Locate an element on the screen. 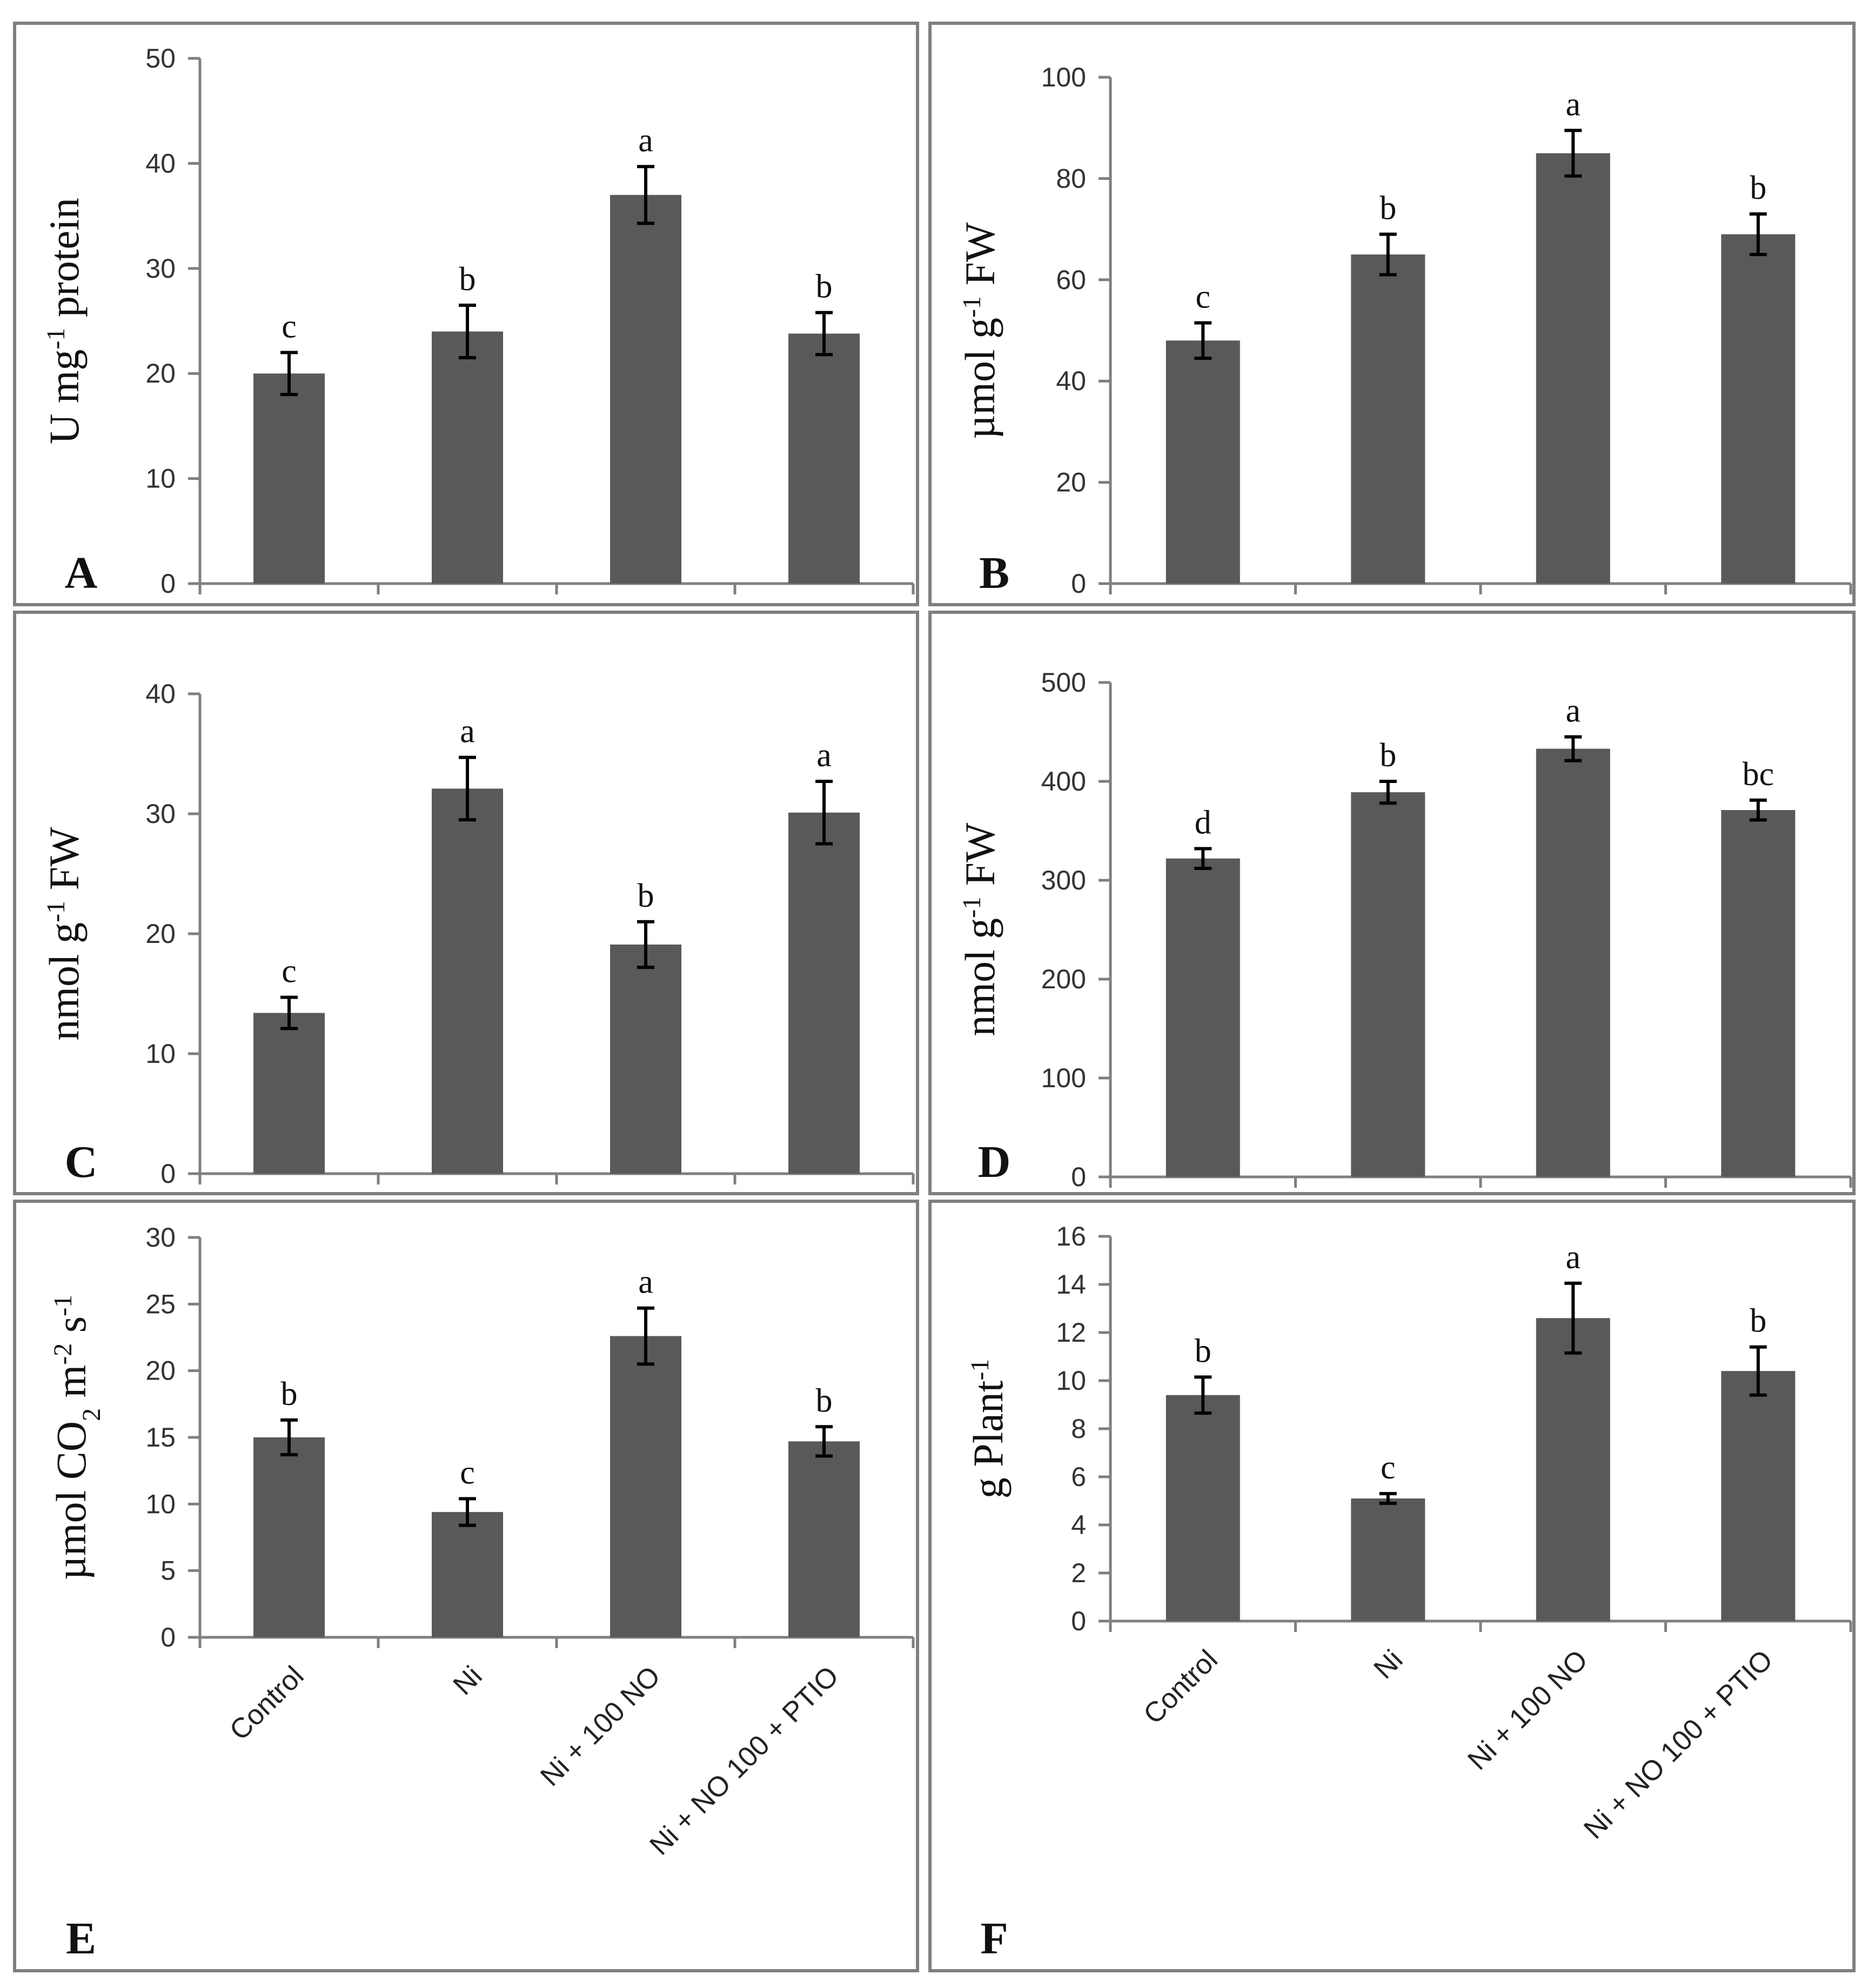 Image resolution: width=1868 pixels, height=1988 pixels. y-axis-title: U mg-1 protein is located at coordinates (64, 321).